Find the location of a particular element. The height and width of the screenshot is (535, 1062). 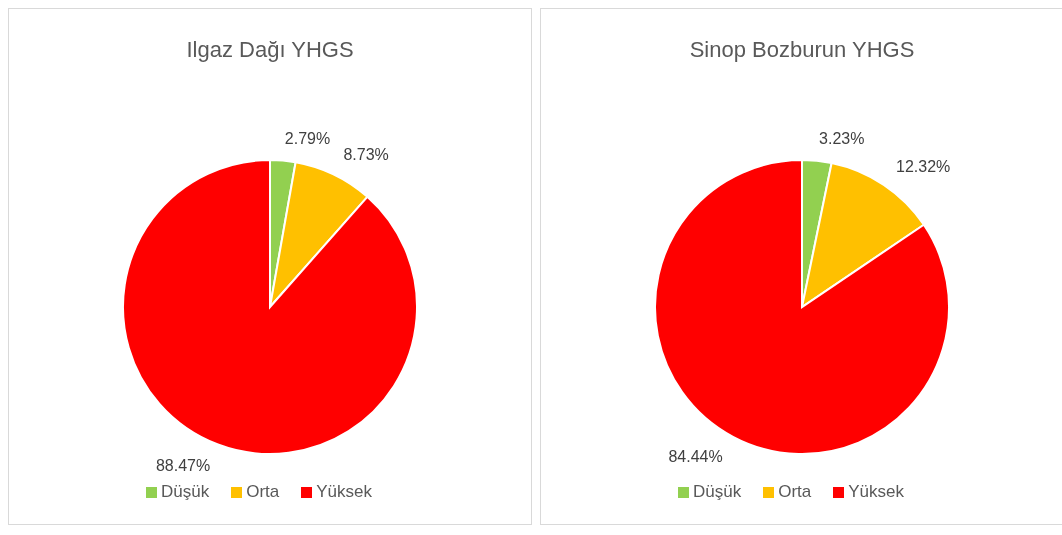

chart-title: Ilgaz Dağı YHGS is located at coordinates (270, 50).